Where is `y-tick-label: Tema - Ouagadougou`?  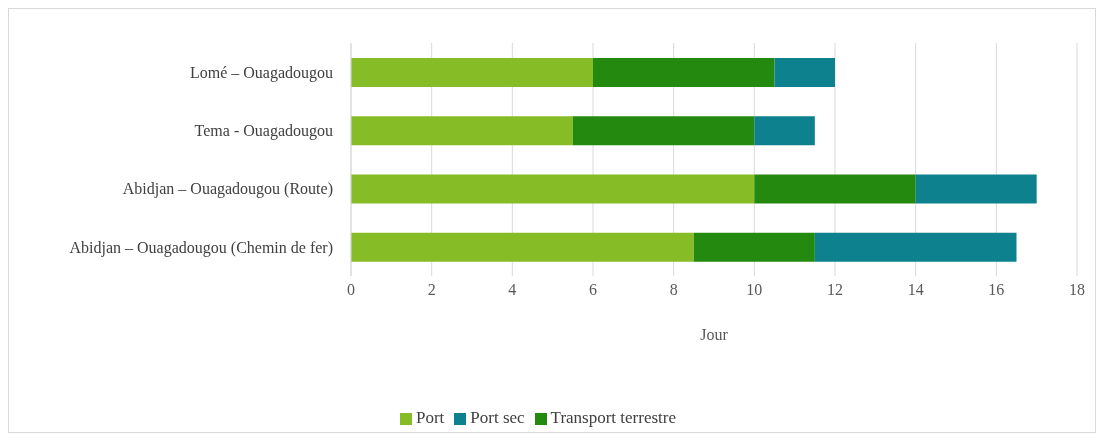 y-tick-label: Tema - Ouagadougou is located at coordinates (263, 131).